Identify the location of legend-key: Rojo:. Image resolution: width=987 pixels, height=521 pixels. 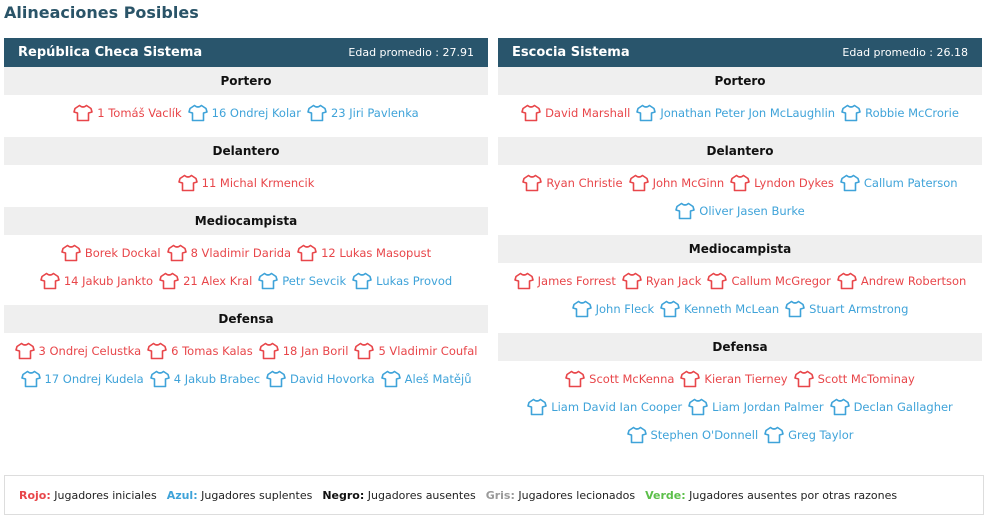
(35, 495).